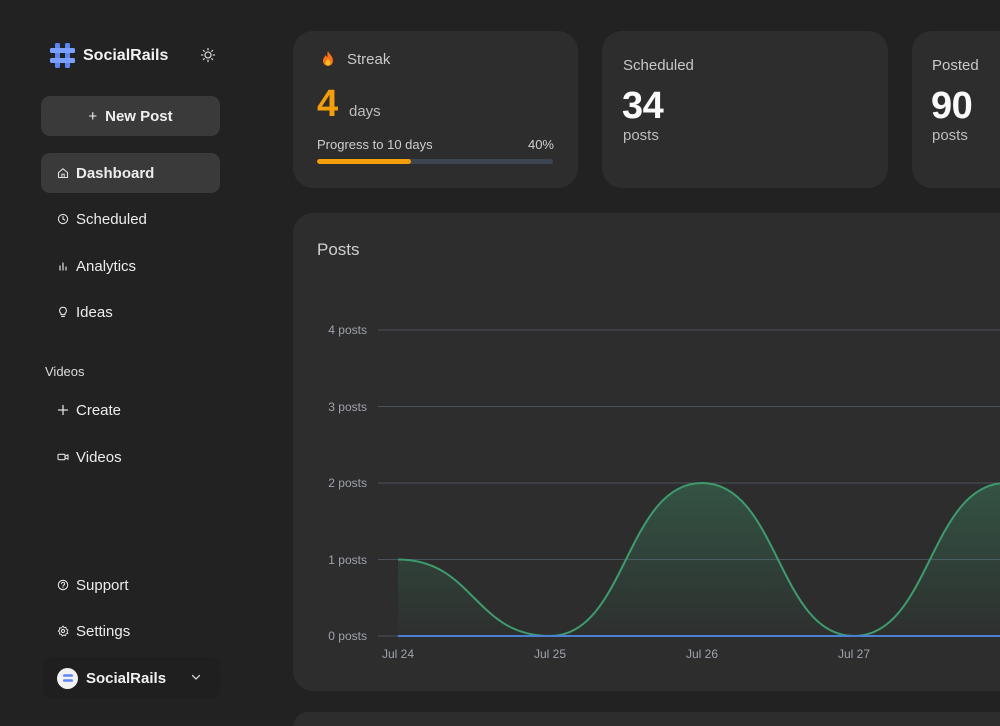 This screenshot has width=1000, height=726. I want to click on fire-icon, so click(328, 58).